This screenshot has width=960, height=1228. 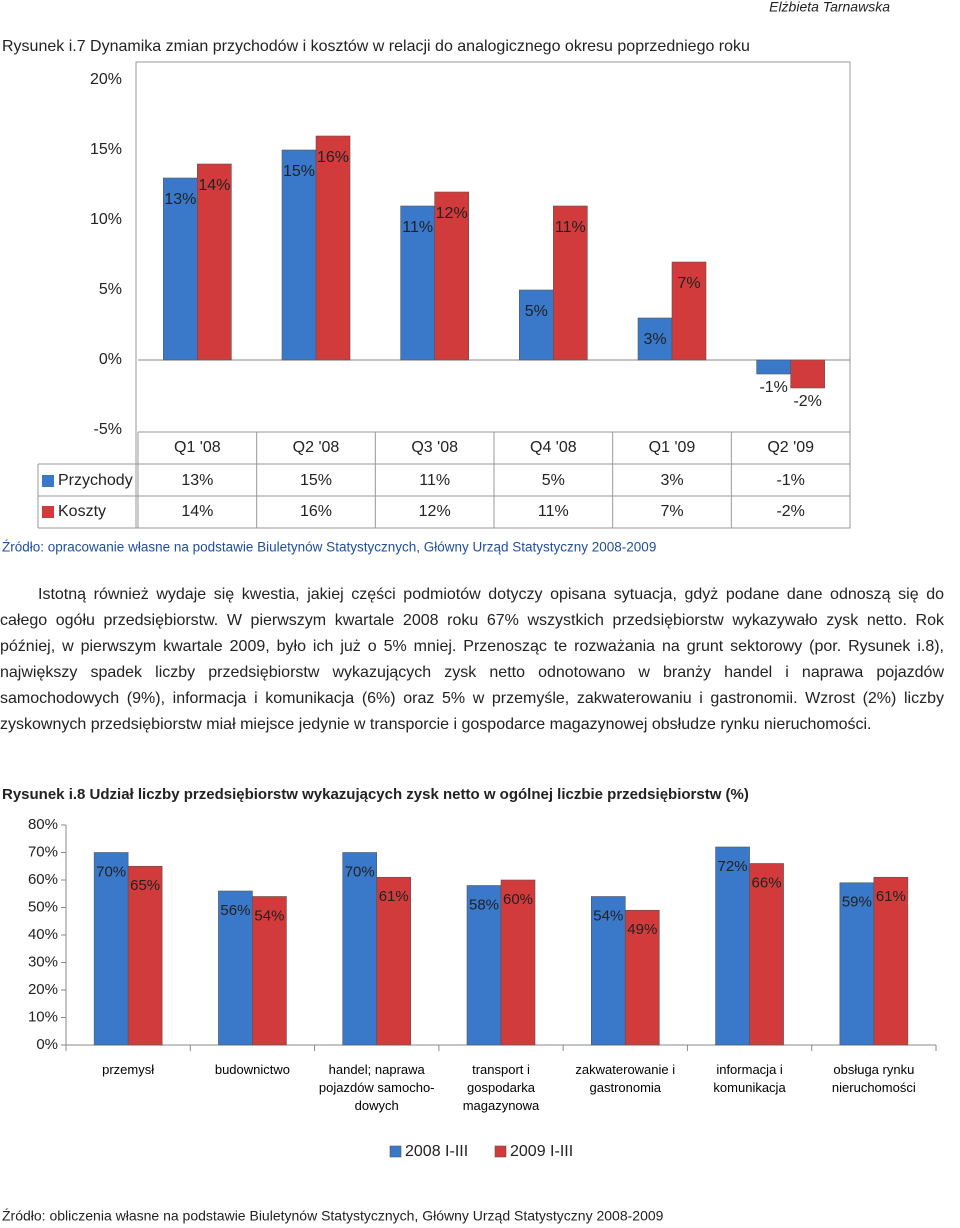 What do you see at coordinates (733, 866) in the screenshot?
I see `value-label: 72%` at bounding box center [733, 866].